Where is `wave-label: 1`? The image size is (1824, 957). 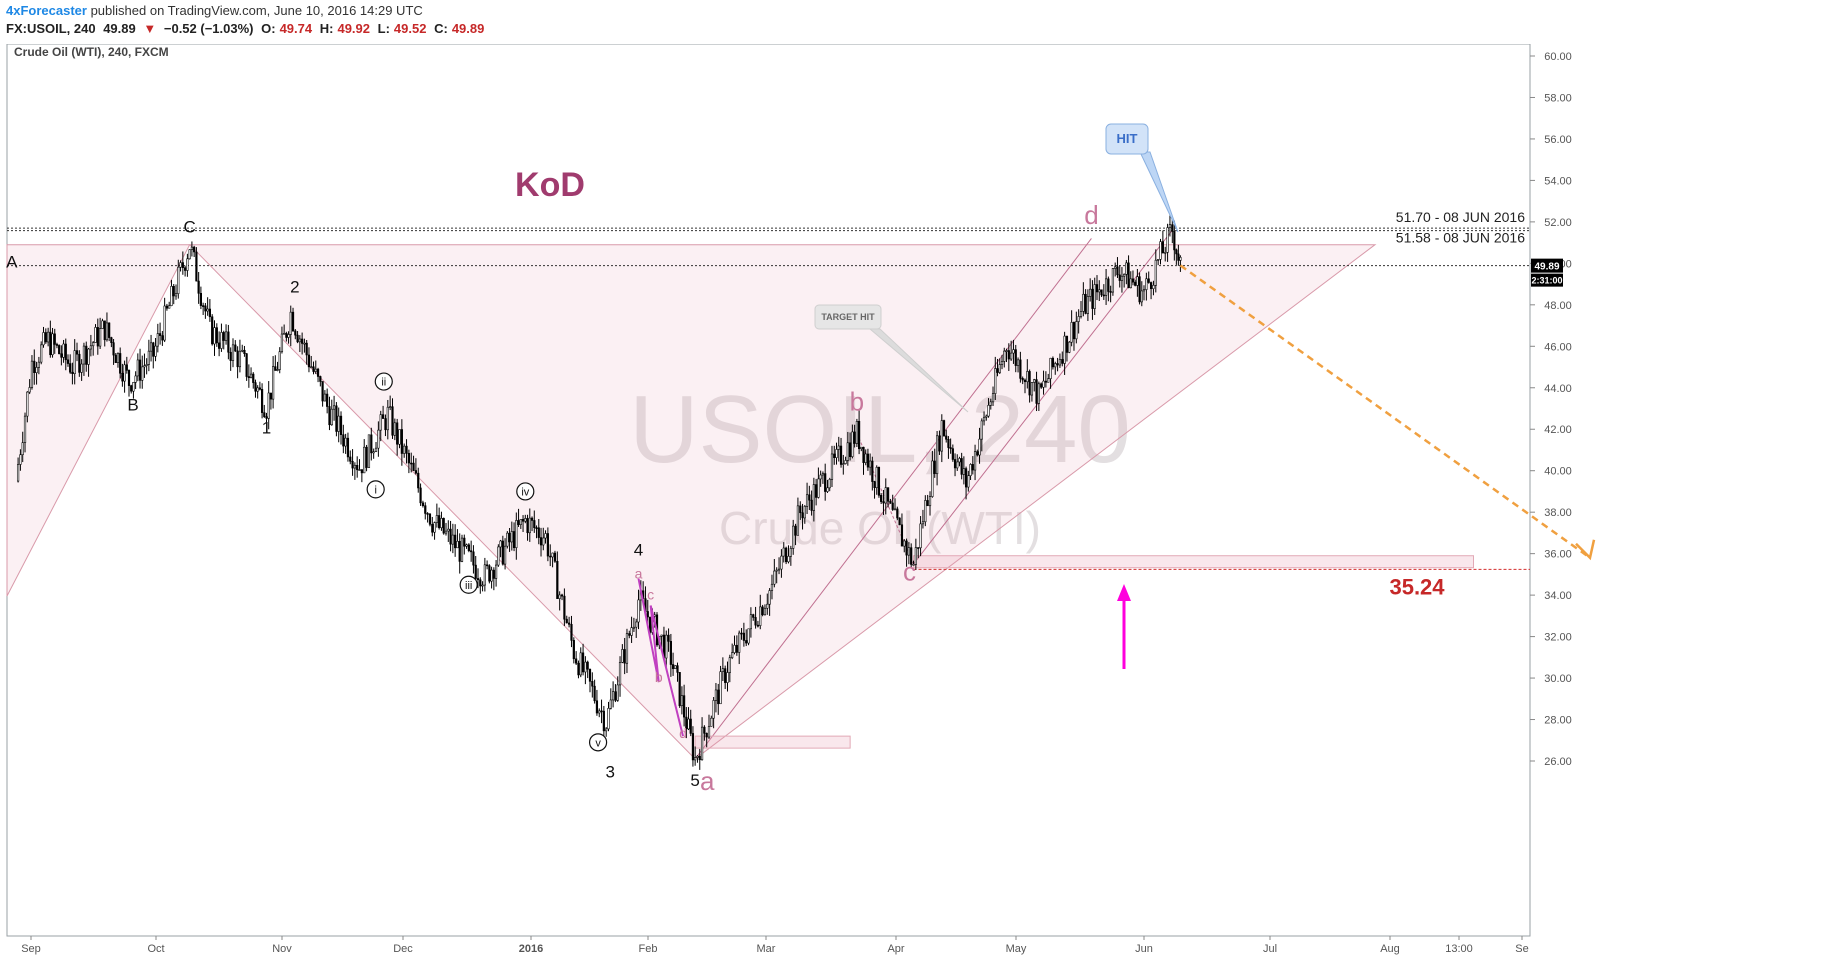
wave-label: 1 is located at coordinates (266, 427).